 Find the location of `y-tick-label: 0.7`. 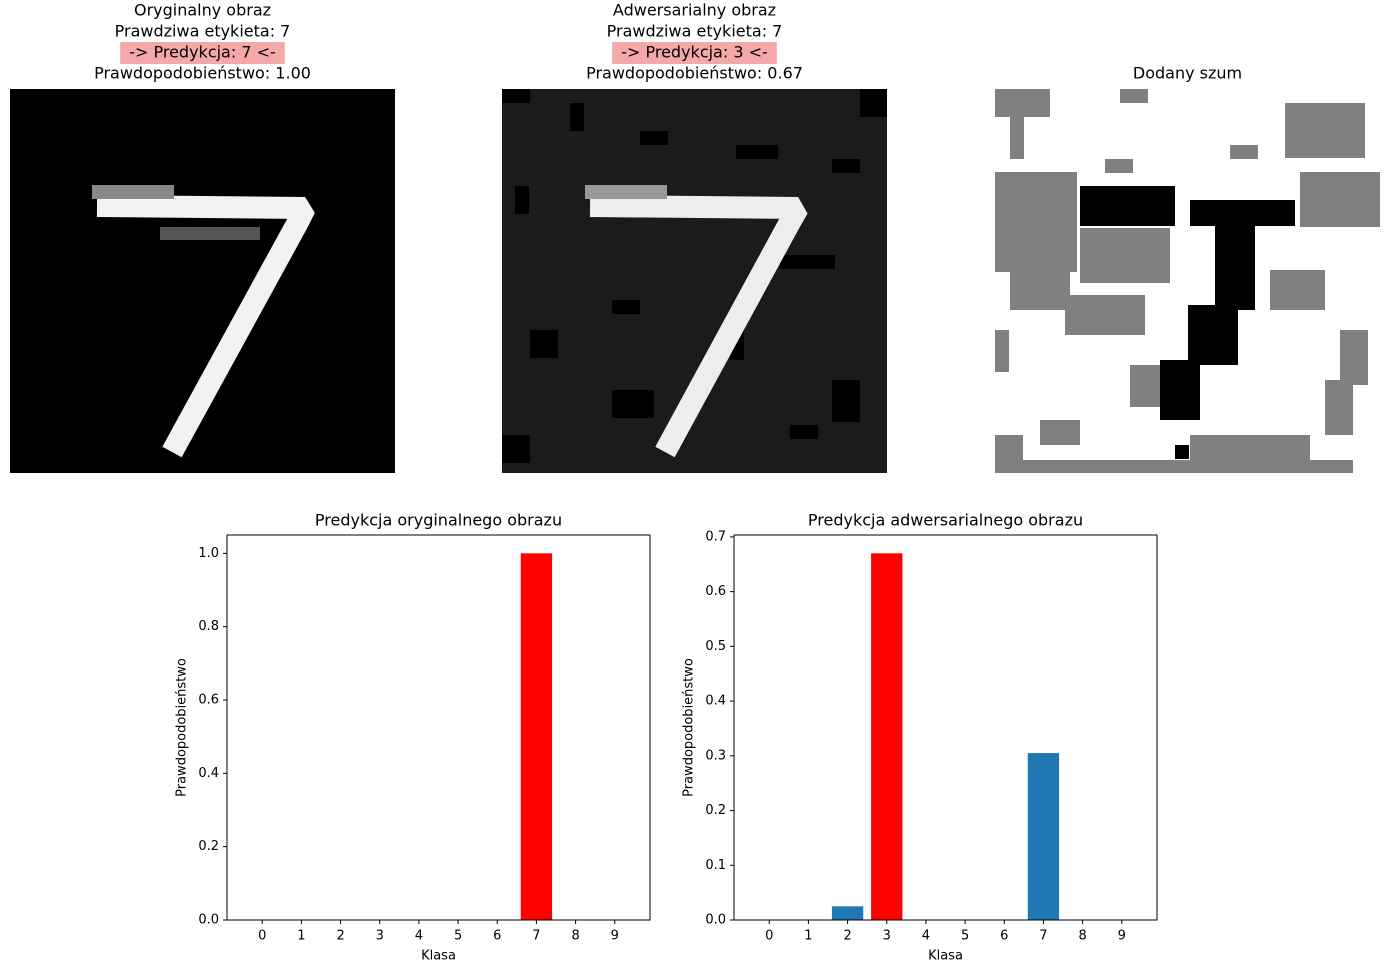

y-tick-label: 0.7 is located at coordinates (715, 536).